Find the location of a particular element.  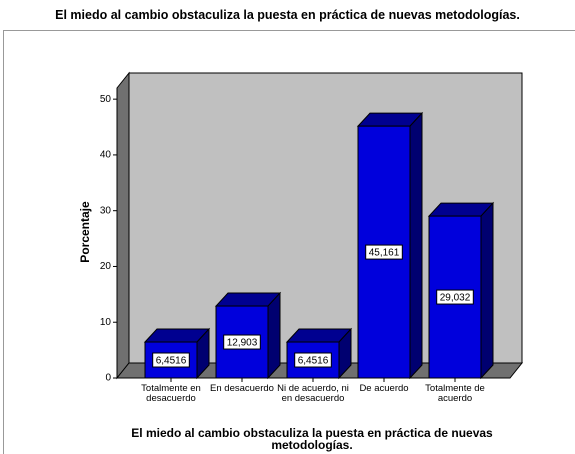

y-tick-label: 30 is located at coordinates (106, 210).